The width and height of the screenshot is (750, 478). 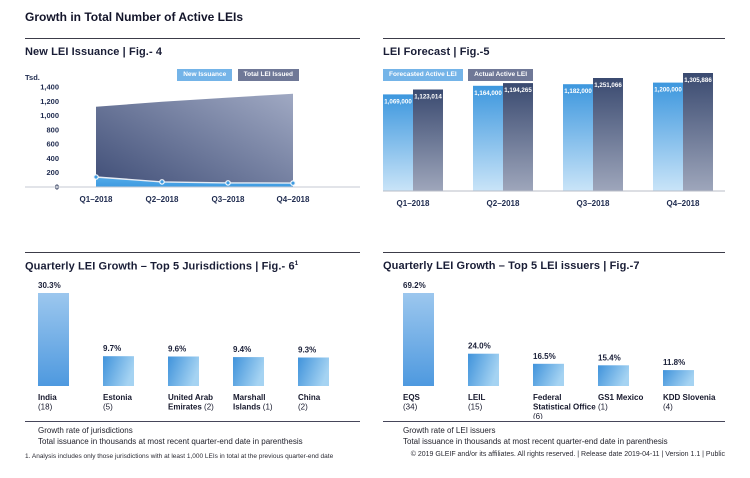 I want to click on category-label: Statistical Office, so click(x=564, y=407).